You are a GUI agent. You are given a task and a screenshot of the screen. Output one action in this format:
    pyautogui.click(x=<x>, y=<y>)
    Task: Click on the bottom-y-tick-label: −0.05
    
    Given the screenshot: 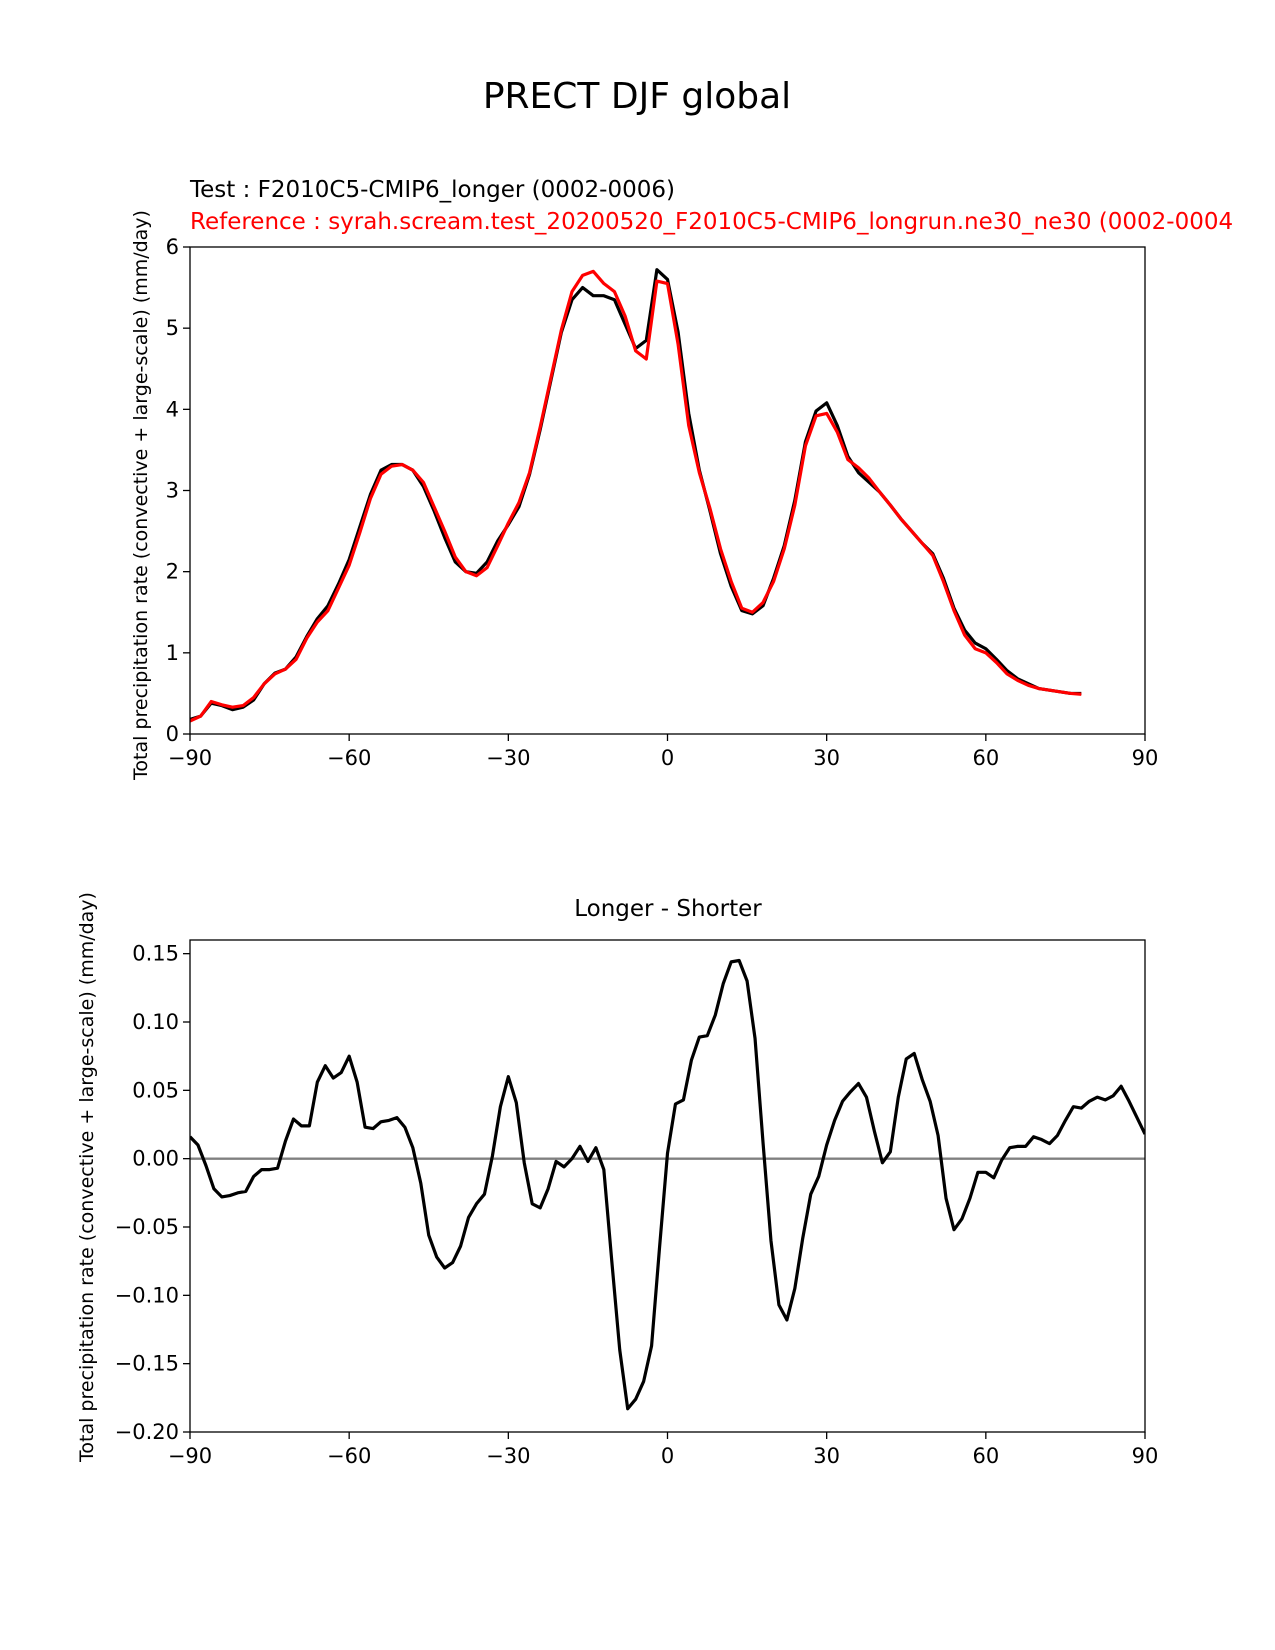 What is the action you would take?
    pyautogui.click(x=147, y=1227)
    